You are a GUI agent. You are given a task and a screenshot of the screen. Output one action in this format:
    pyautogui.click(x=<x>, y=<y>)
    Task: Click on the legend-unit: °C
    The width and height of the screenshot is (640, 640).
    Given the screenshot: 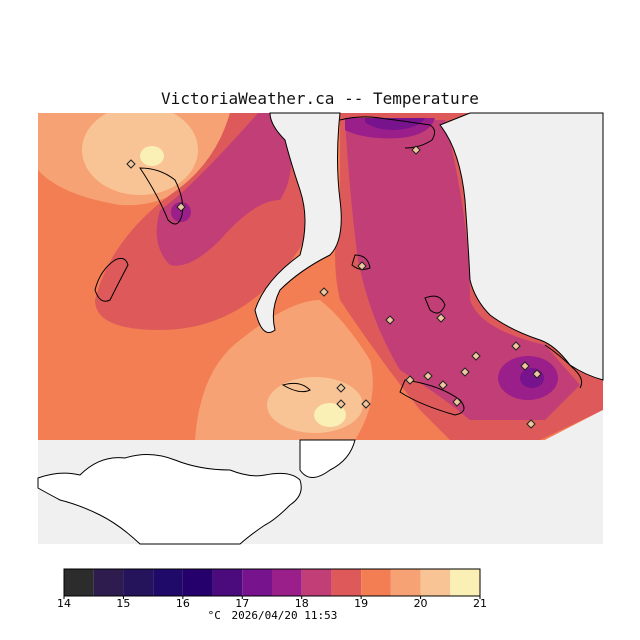 What is the action you would take?
    pyautogui.click(x=214, y=615)
    